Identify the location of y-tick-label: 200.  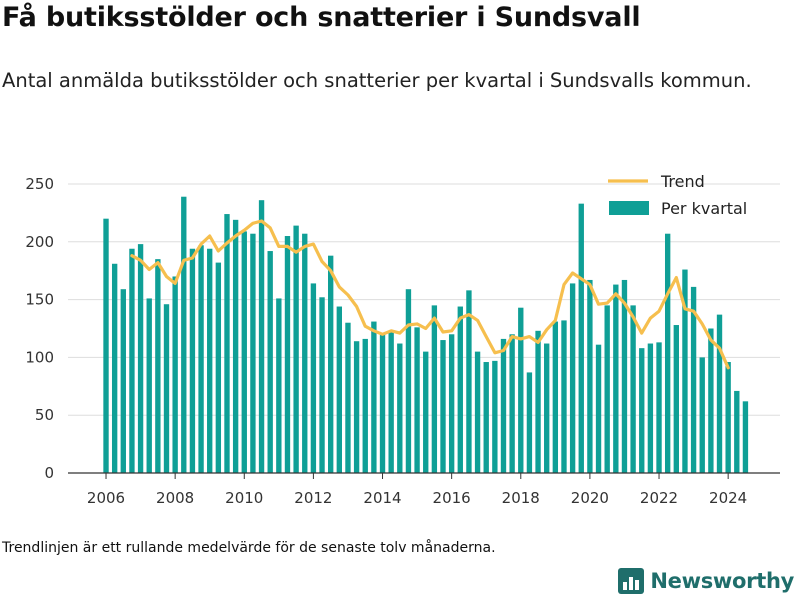
(39, 242).